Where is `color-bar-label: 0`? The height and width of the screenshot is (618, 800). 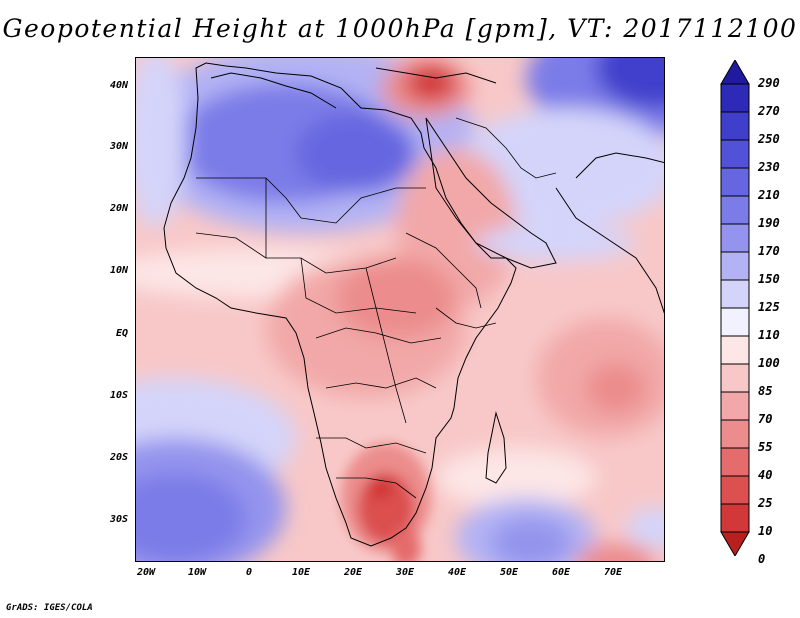
color-bar-label: 0 is located at coordinates (762, 559).